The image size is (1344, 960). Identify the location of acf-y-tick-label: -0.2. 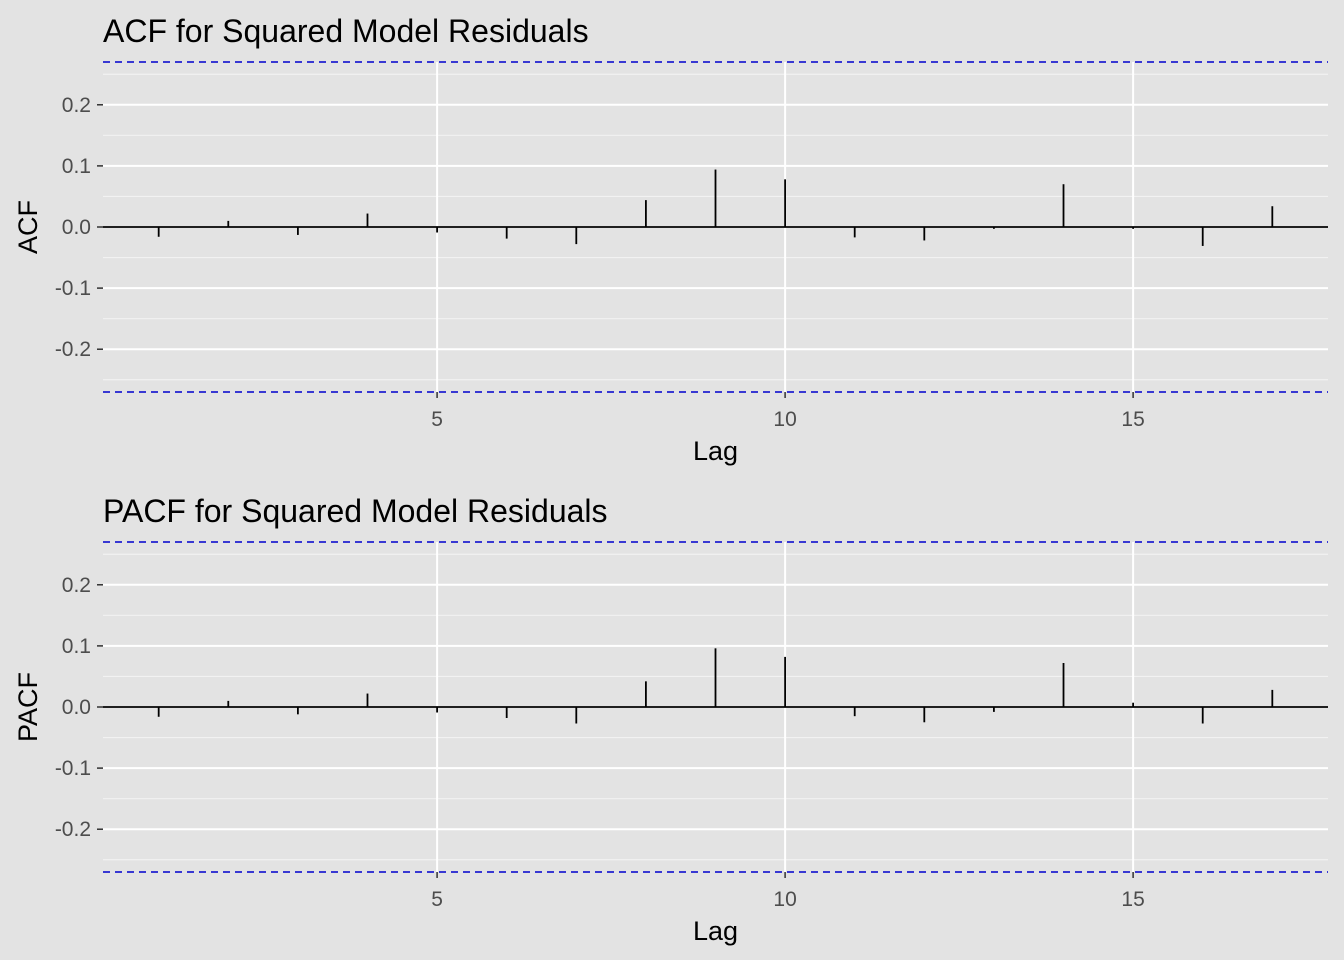
(73, 349).